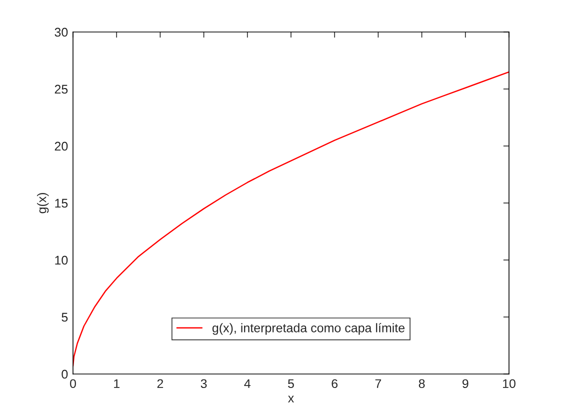 The image size is (561, 420). What do you see at coordinates (73, 383) in the screenshot?
I see `x-tick-label: 0` at bounding box center [73, 383].